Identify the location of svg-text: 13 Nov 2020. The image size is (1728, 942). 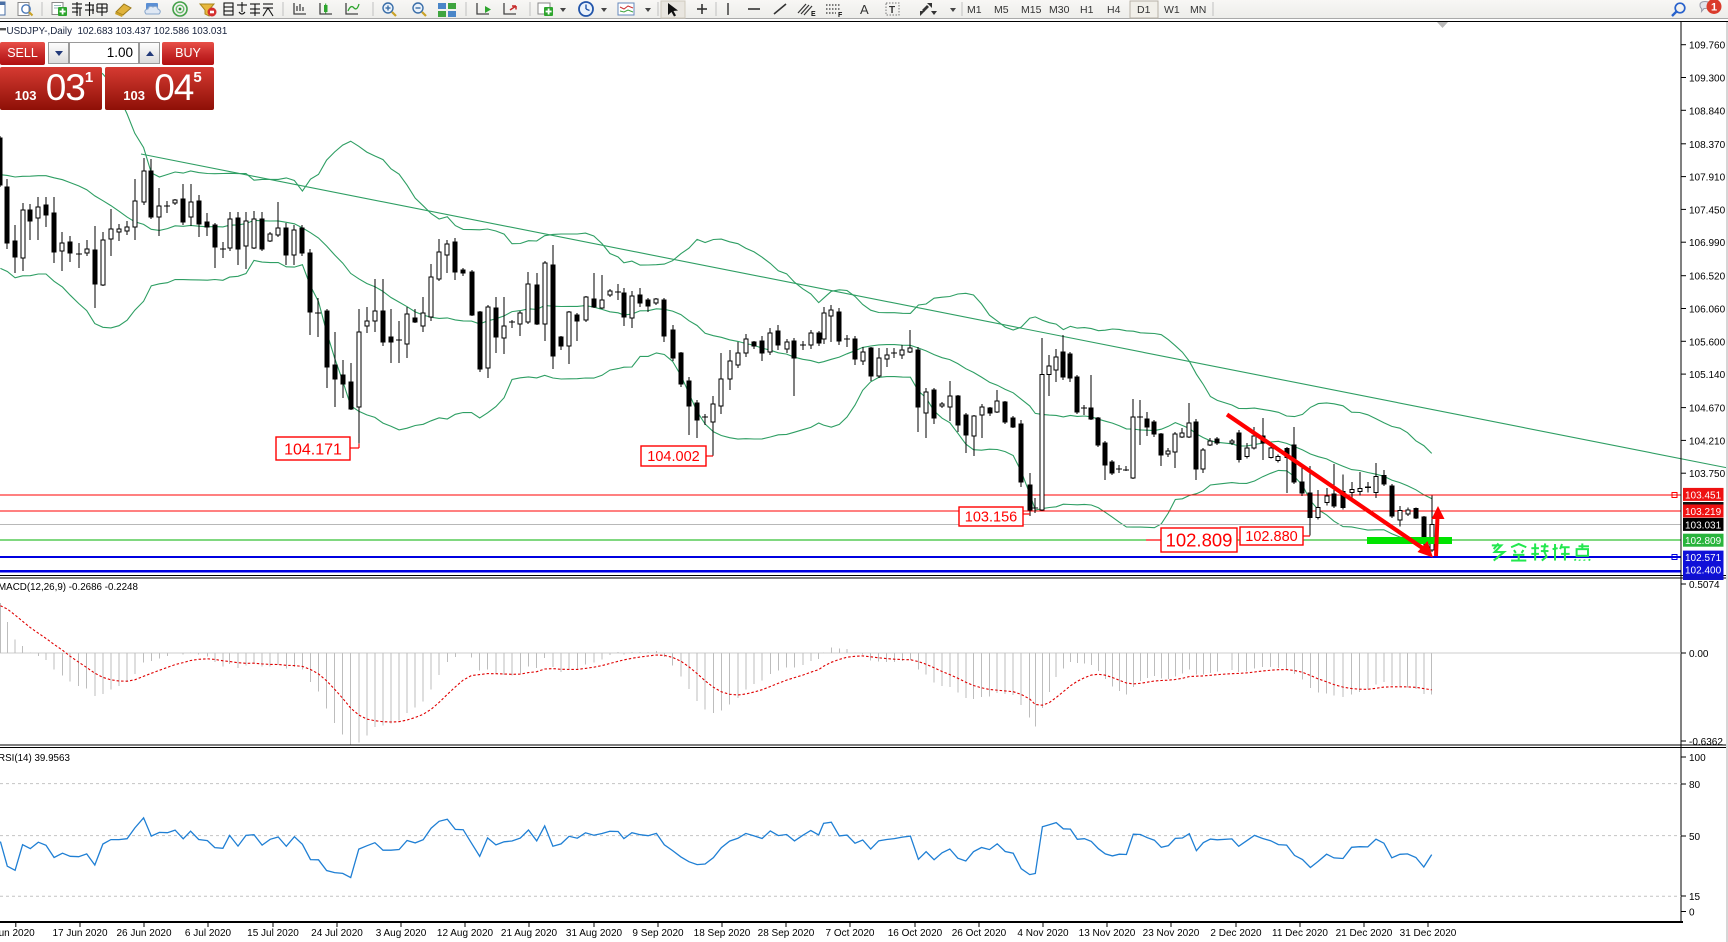
(1107, 933).